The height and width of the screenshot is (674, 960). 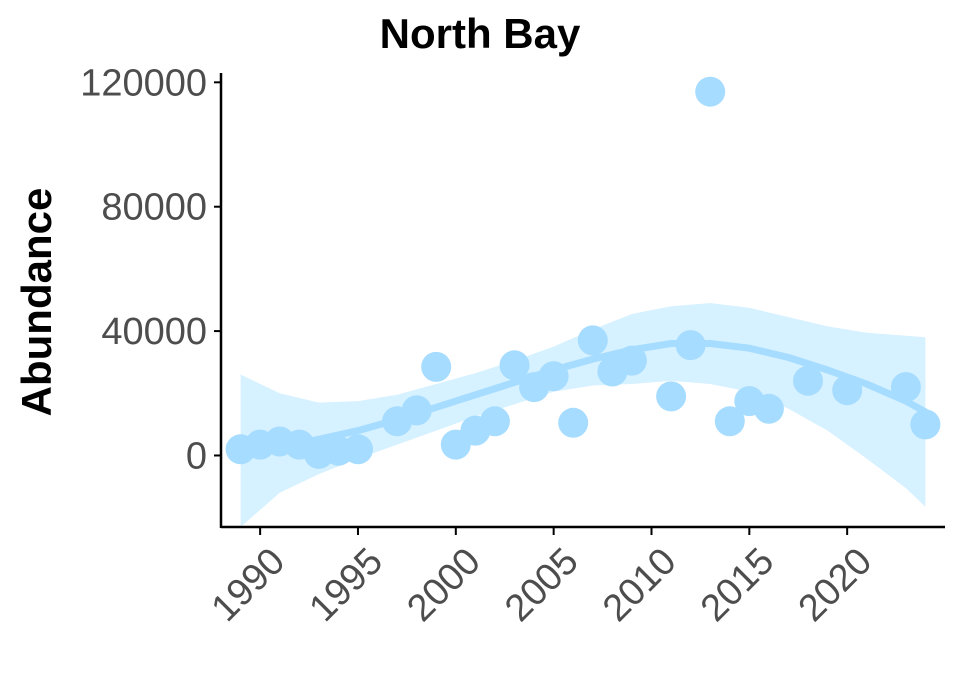 What do you see at coordinates (154, 332) in the screenshot?
I see `y-tick-label: 40000` at bounding box center [154, 332].